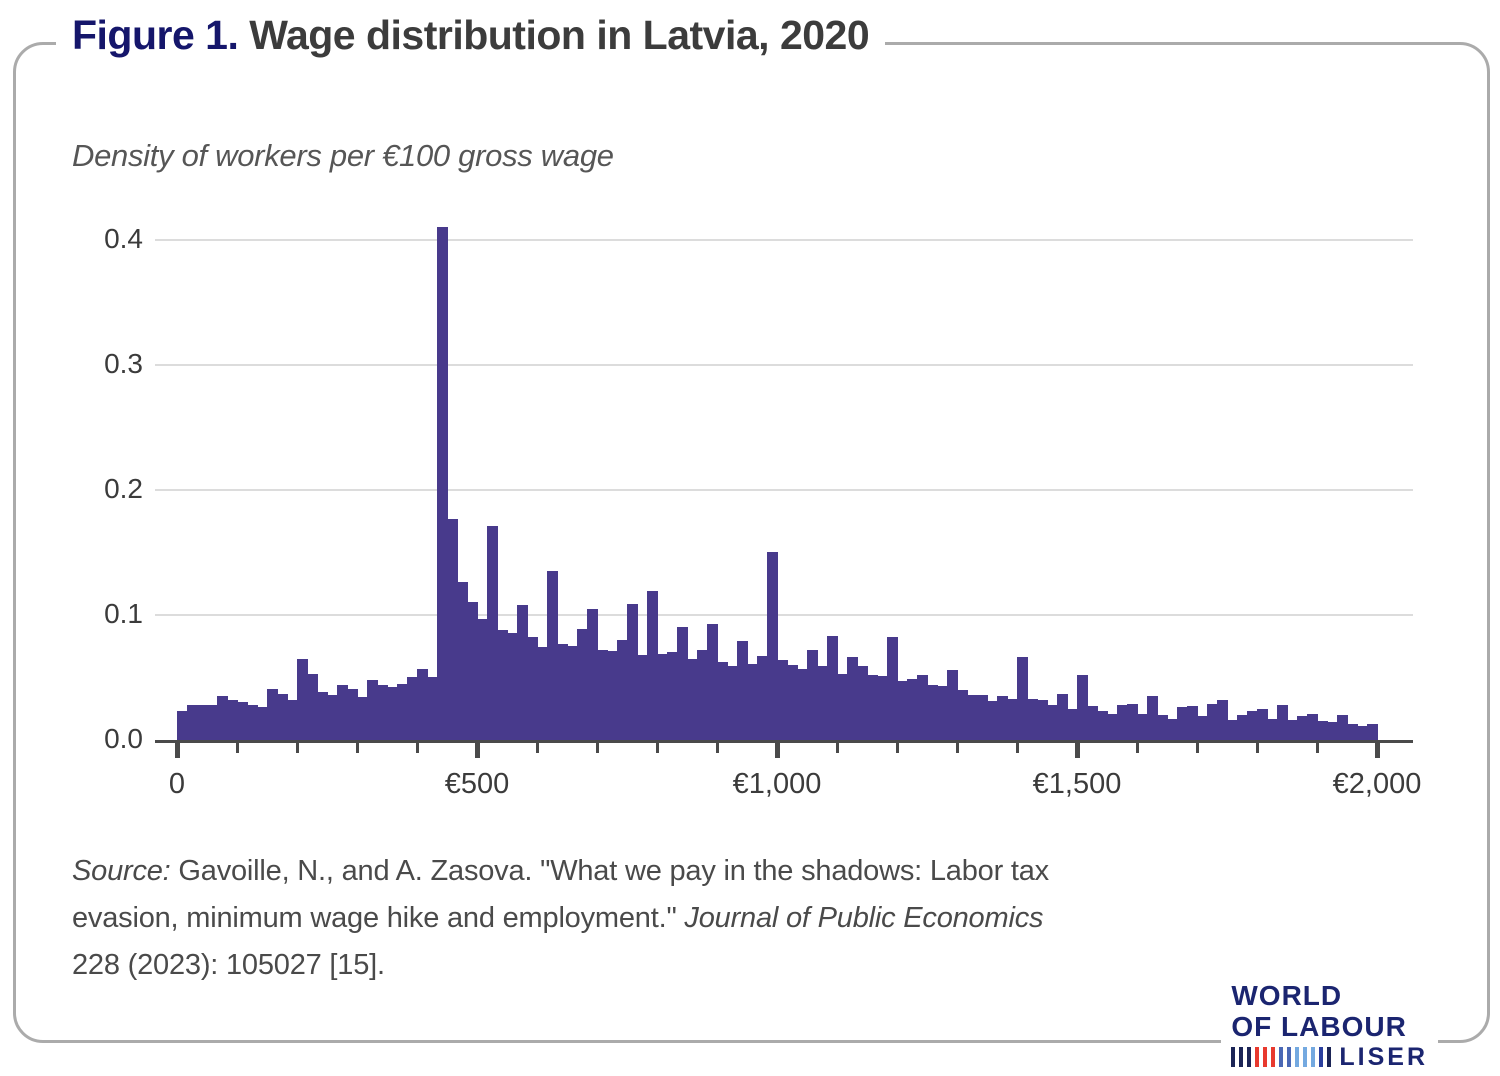  Describe the element at coordinates (1377, 784) in the screenshot. I see `x-tick-label: €2,000` at that location.